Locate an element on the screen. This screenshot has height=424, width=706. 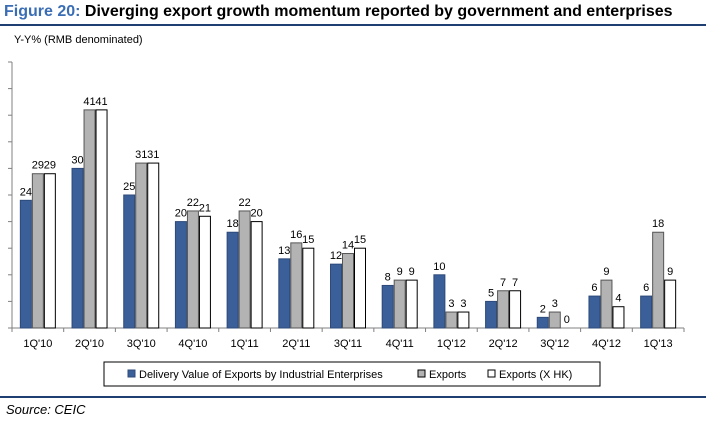
data-label: 16 is located at coordinates (296, 235).